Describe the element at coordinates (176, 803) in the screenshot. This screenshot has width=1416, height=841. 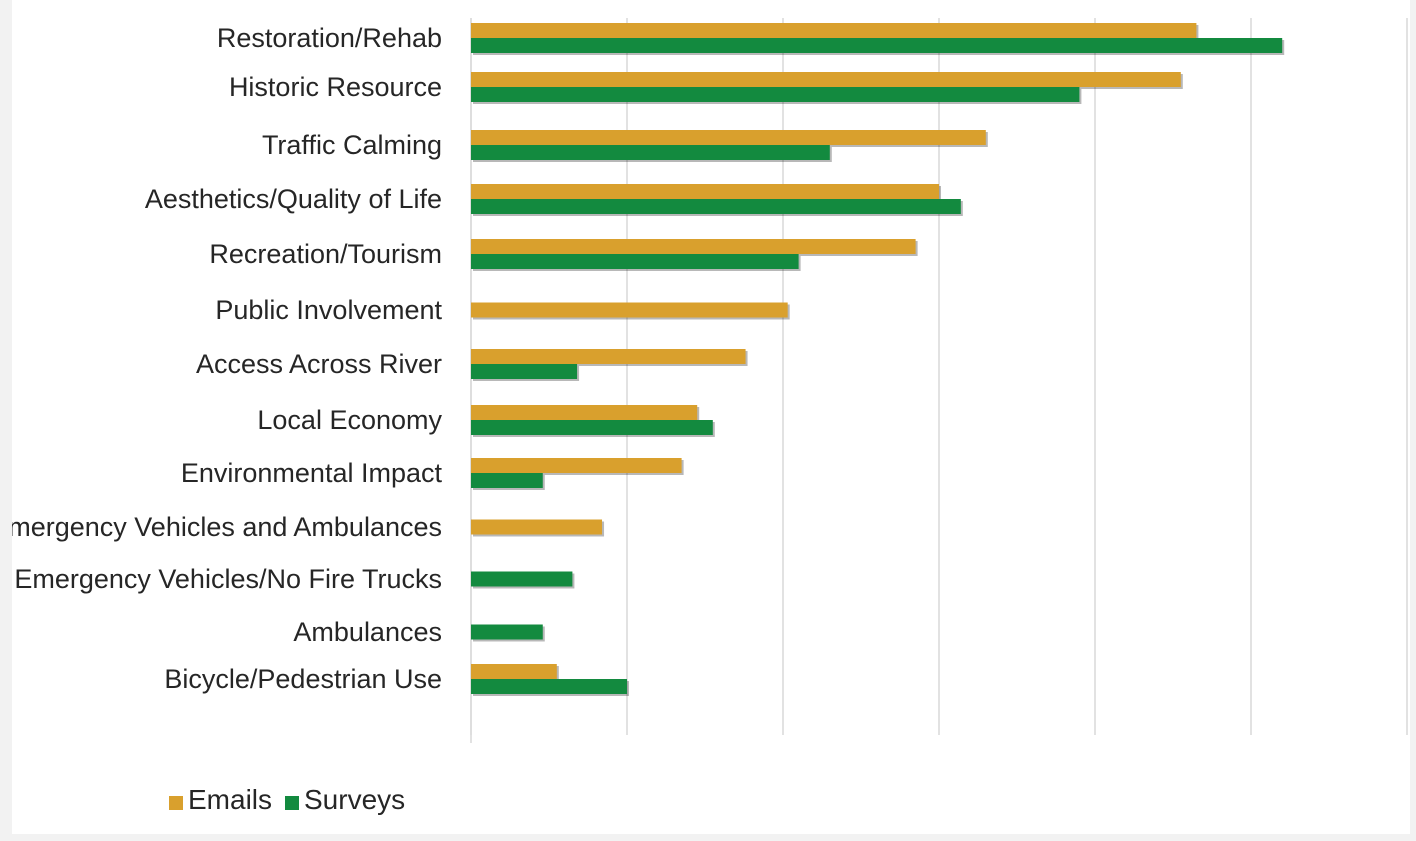
I see `legend-swatch-emails` at that location.